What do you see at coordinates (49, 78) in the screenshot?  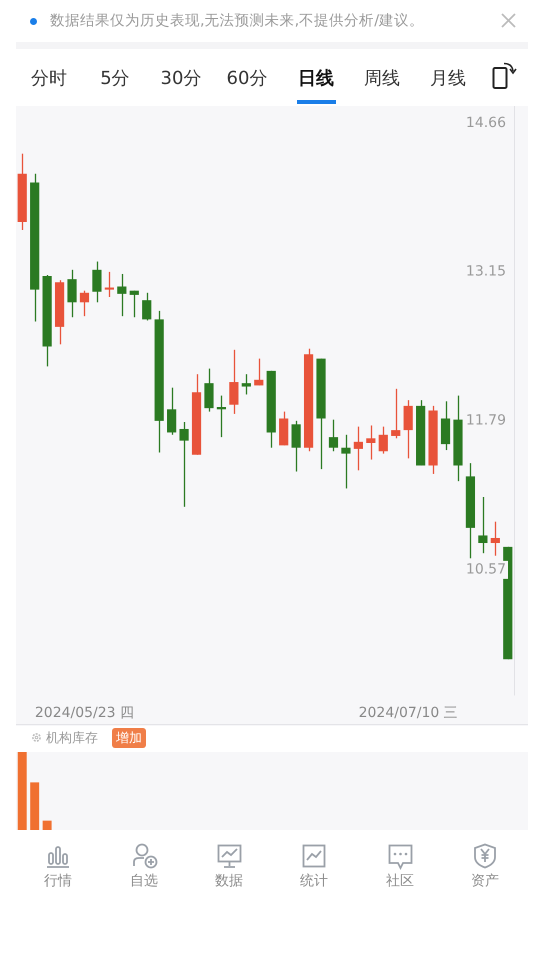 I see `text: 分时` at bounding box center [49, 78].